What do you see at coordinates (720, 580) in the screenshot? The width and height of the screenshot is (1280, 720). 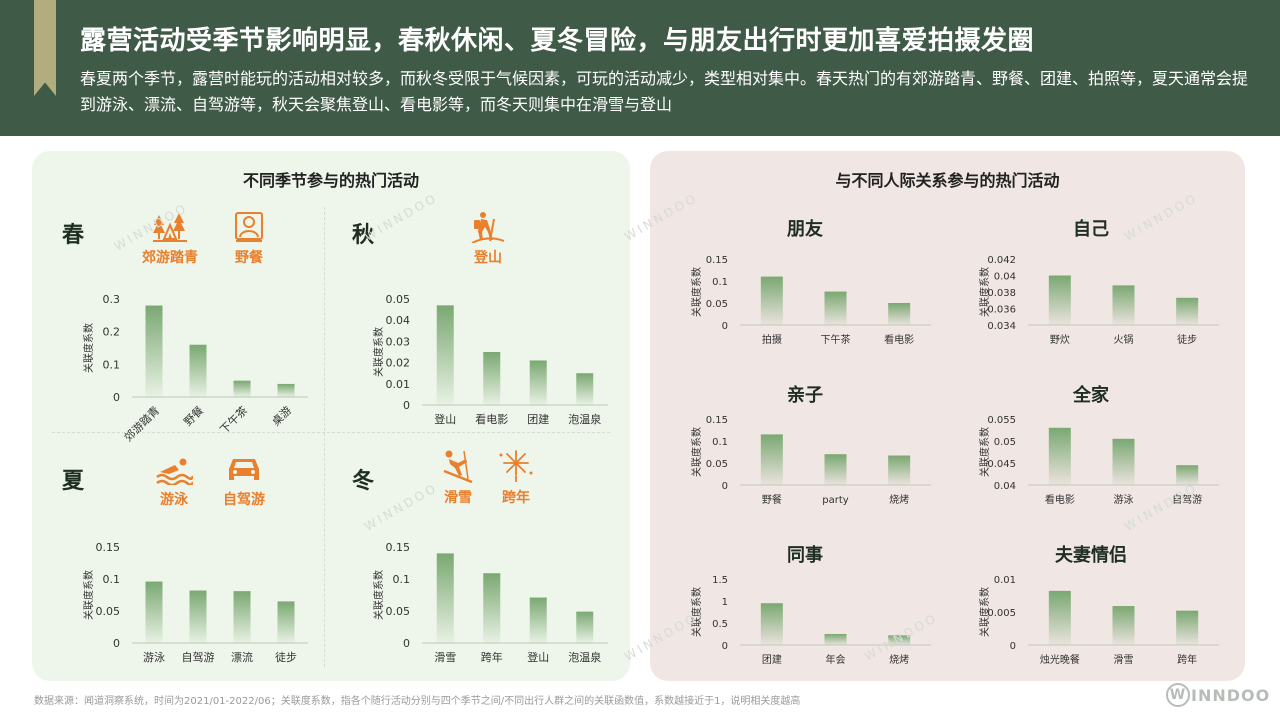 I see `y-tick-label: 1.5` at bounding box center [720, 580].